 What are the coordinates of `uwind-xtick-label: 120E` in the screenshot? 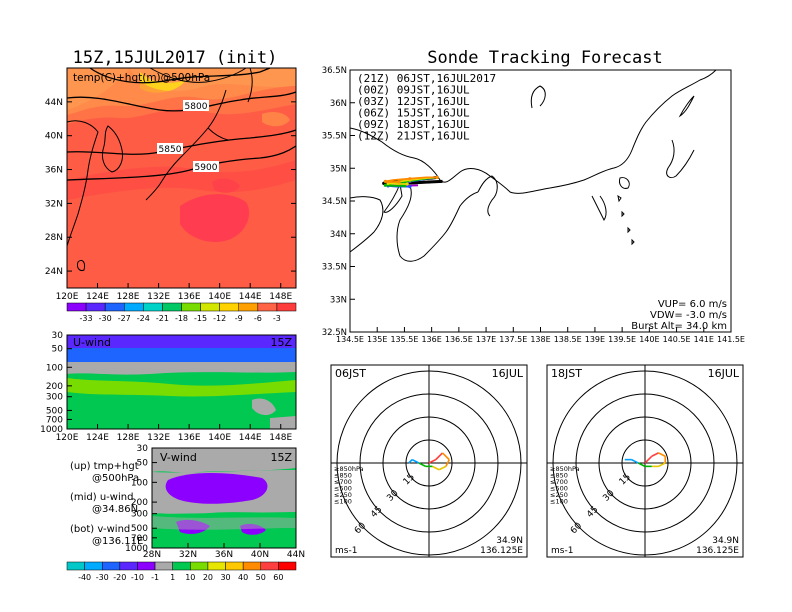 It's located at (67, 438).